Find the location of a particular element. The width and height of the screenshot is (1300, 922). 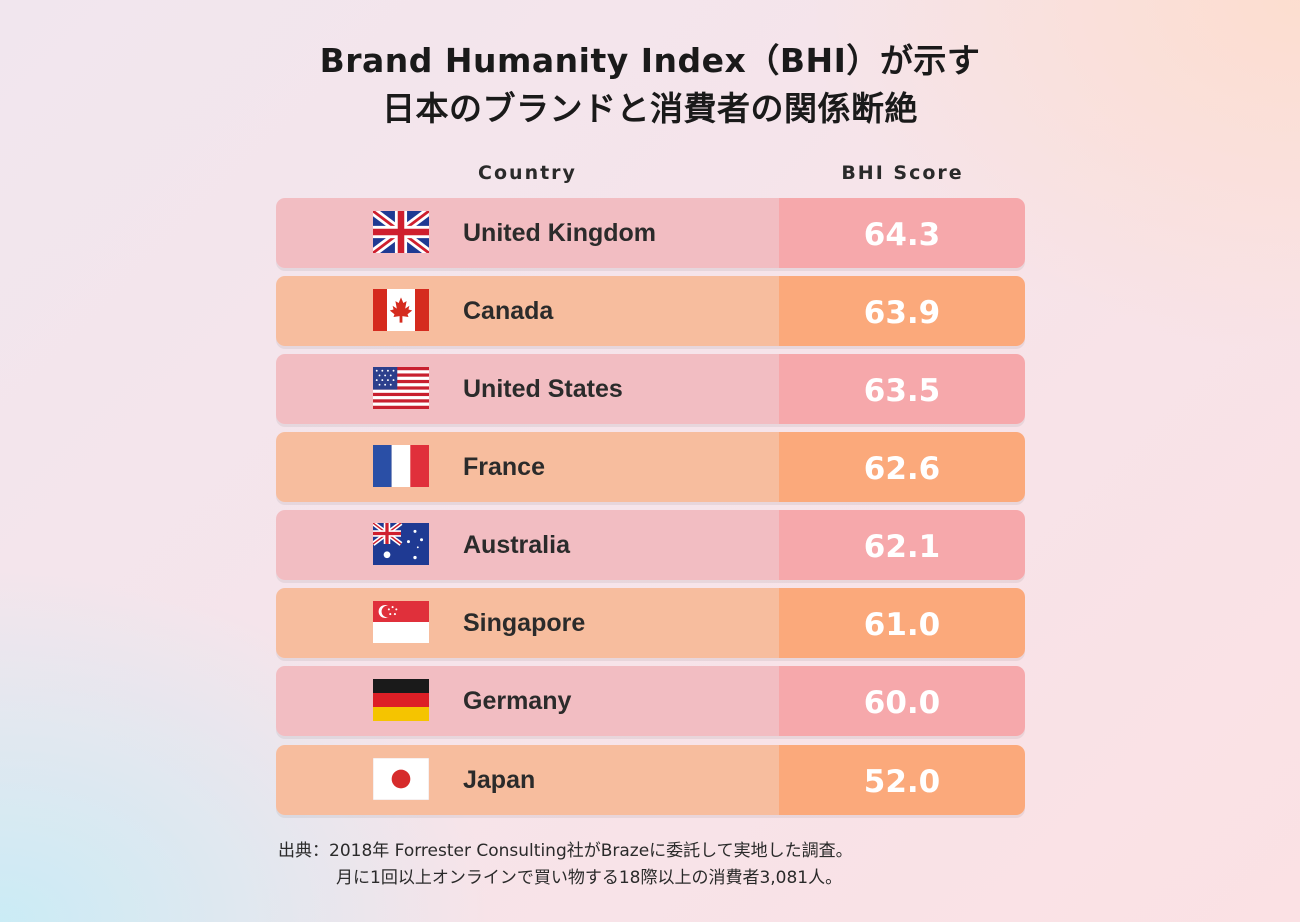

table-row: Japan 52.0 is located at coordinates (650, 780).